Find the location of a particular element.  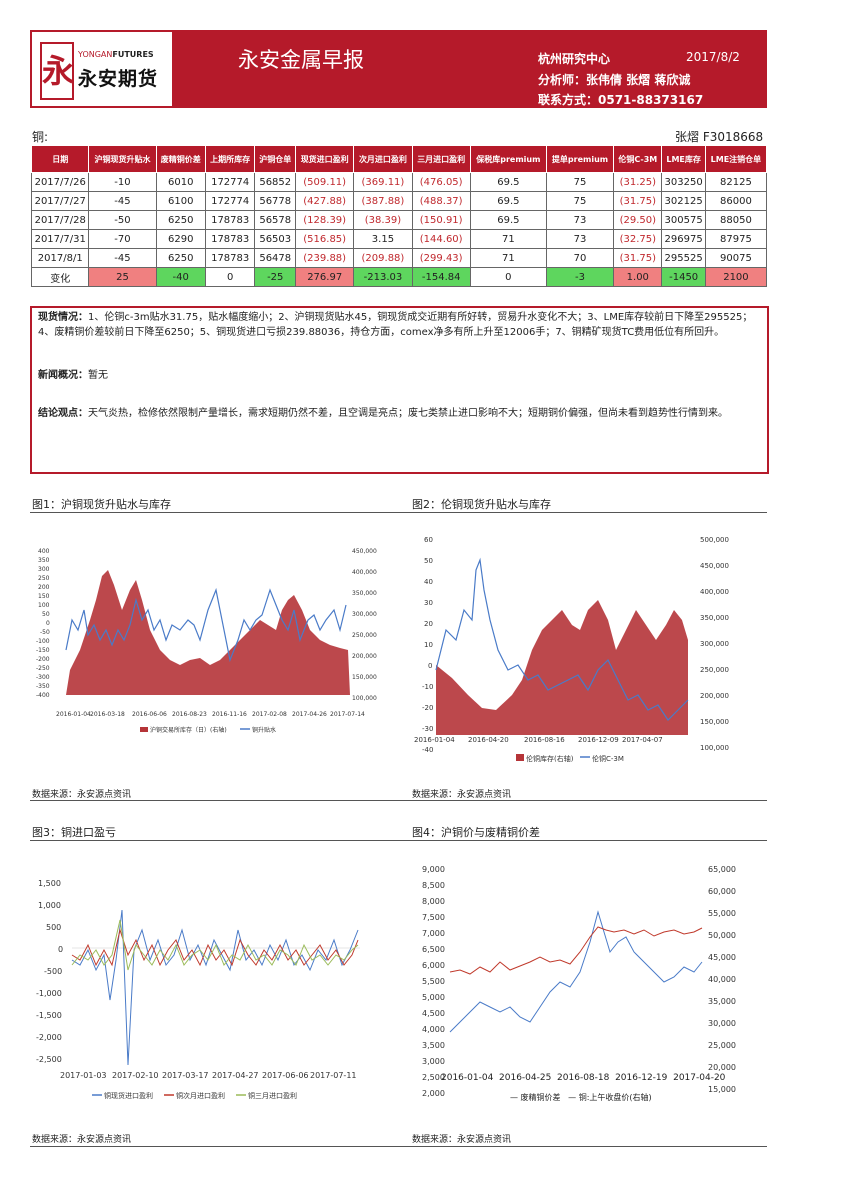

news-paragraph: 新闻概况：暂无 is located at coordinates (399, 375).